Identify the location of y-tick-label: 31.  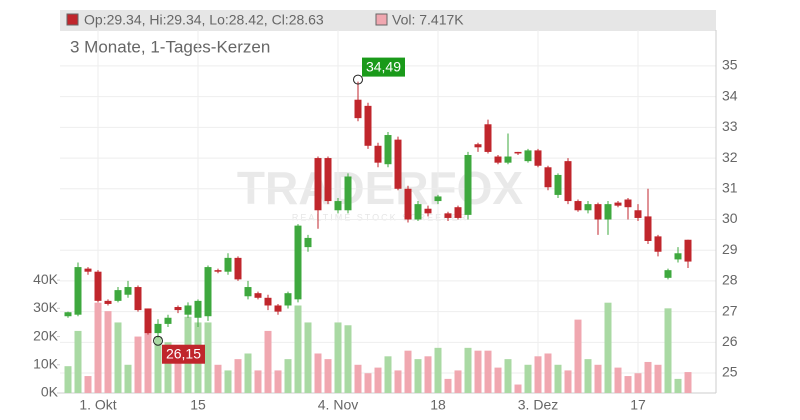
(730, 187).